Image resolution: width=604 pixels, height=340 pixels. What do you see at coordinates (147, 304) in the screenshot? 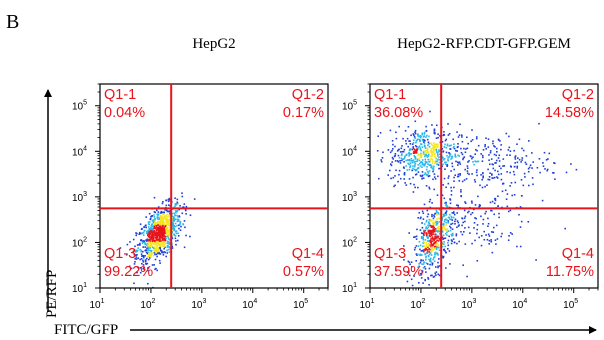
I see `x-tick-label: 10²` at bounding box center [147, 304].